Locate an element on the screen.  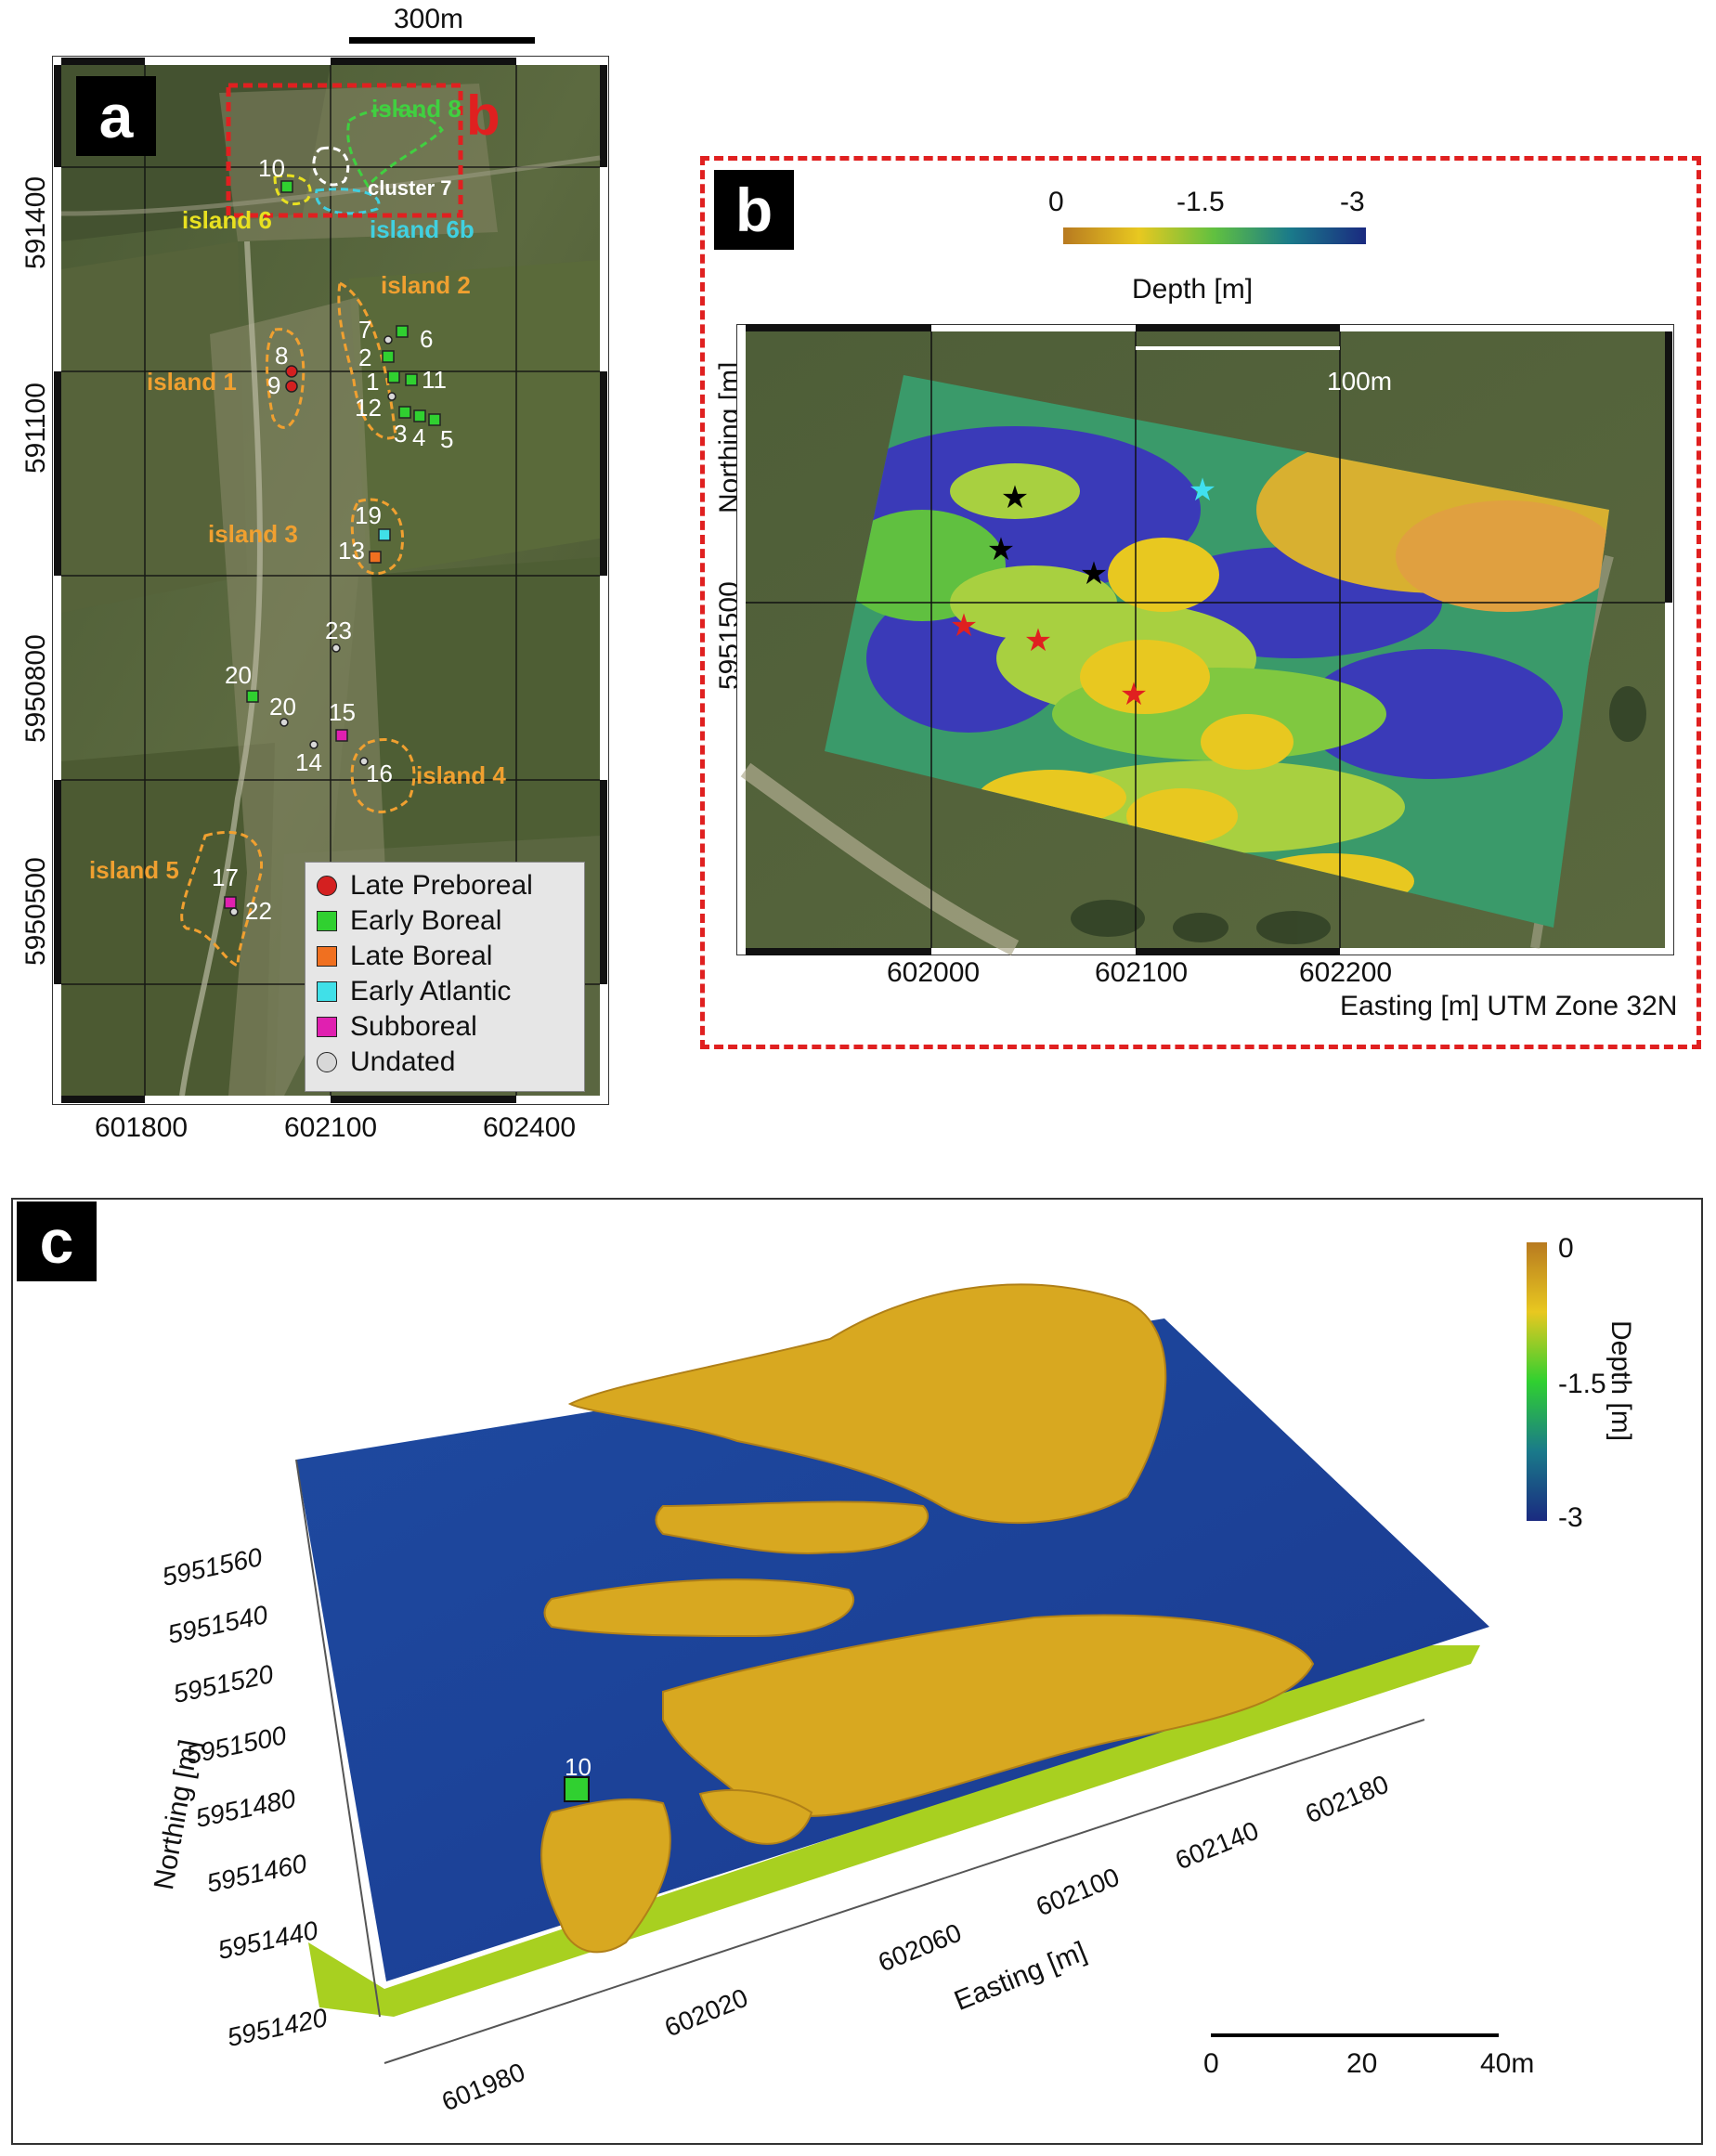
site-9-label: 9 is located at coordinates (274, 385).